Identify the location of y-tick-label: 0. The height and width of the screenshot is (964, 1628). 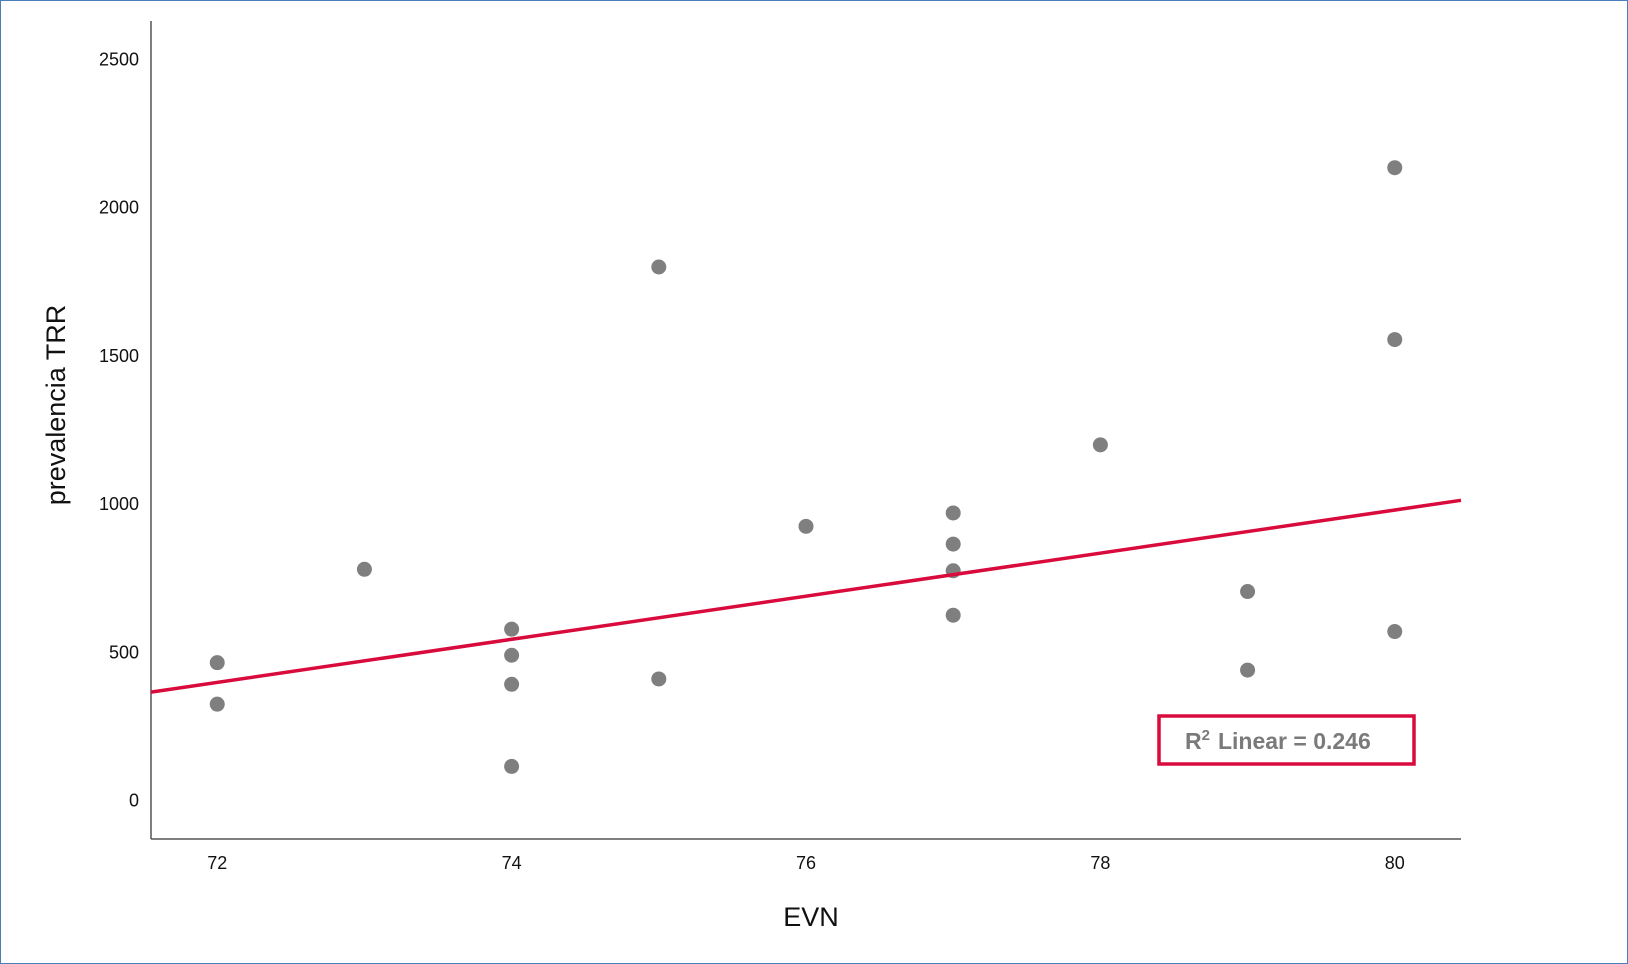
(134, 800).